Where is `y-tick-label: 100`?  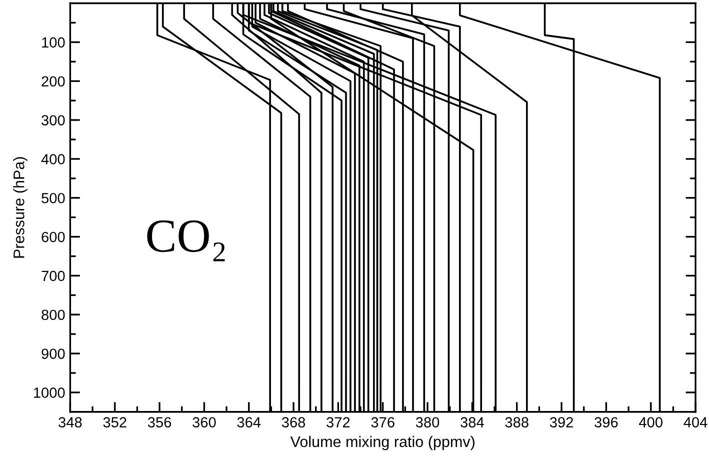 y-tick-label: 100 is located at coordinates (53, 42).